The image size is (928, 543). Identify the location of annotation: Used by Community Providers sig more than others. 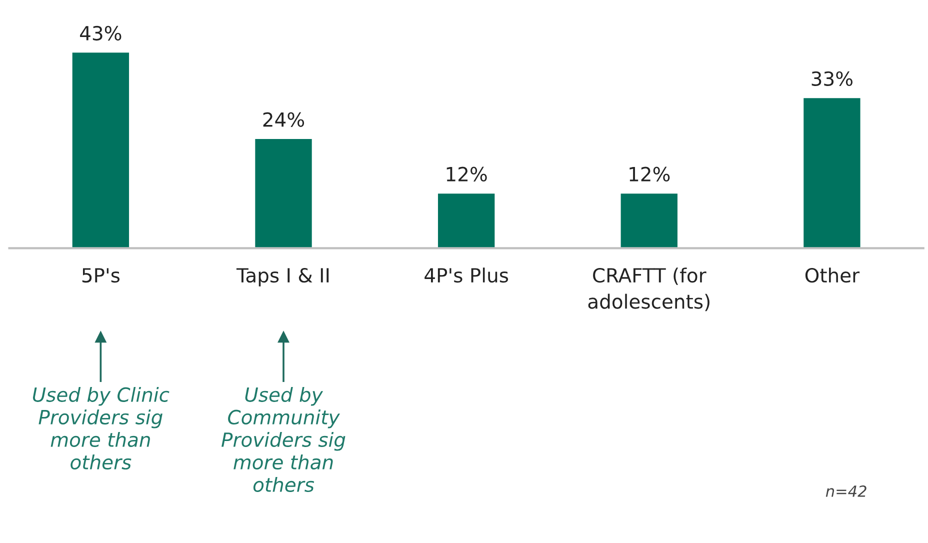
(284, 439).